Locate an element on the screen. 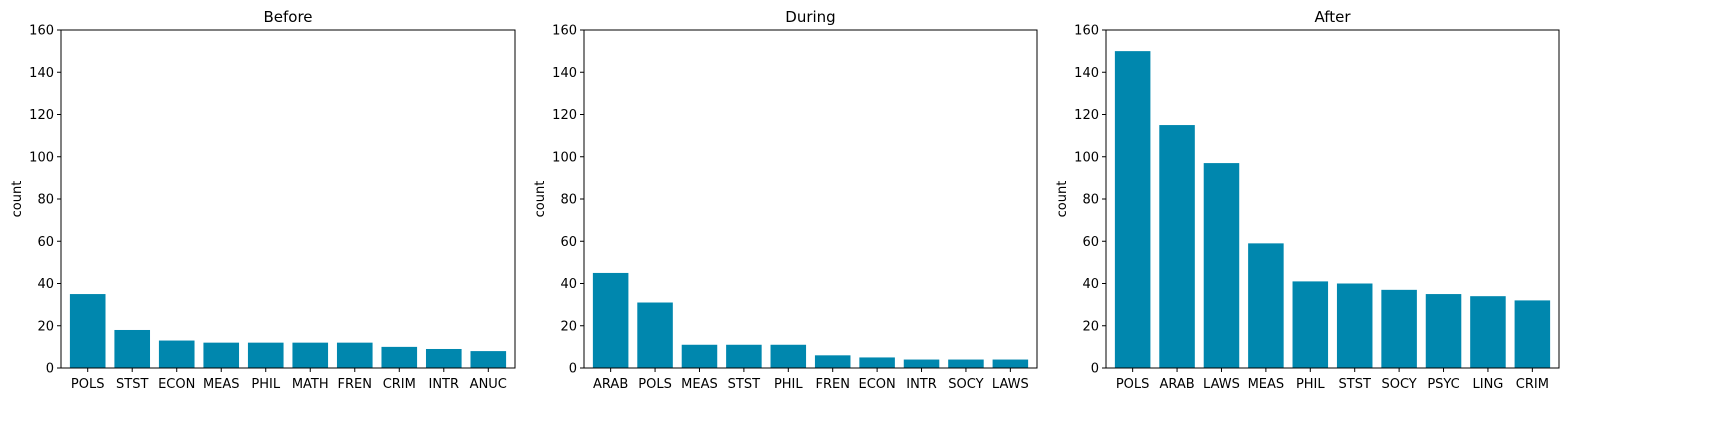 The height and width of the screenshot is (435, 1713). x-tick-label: PSYC is located at coordinates (1443, 384).